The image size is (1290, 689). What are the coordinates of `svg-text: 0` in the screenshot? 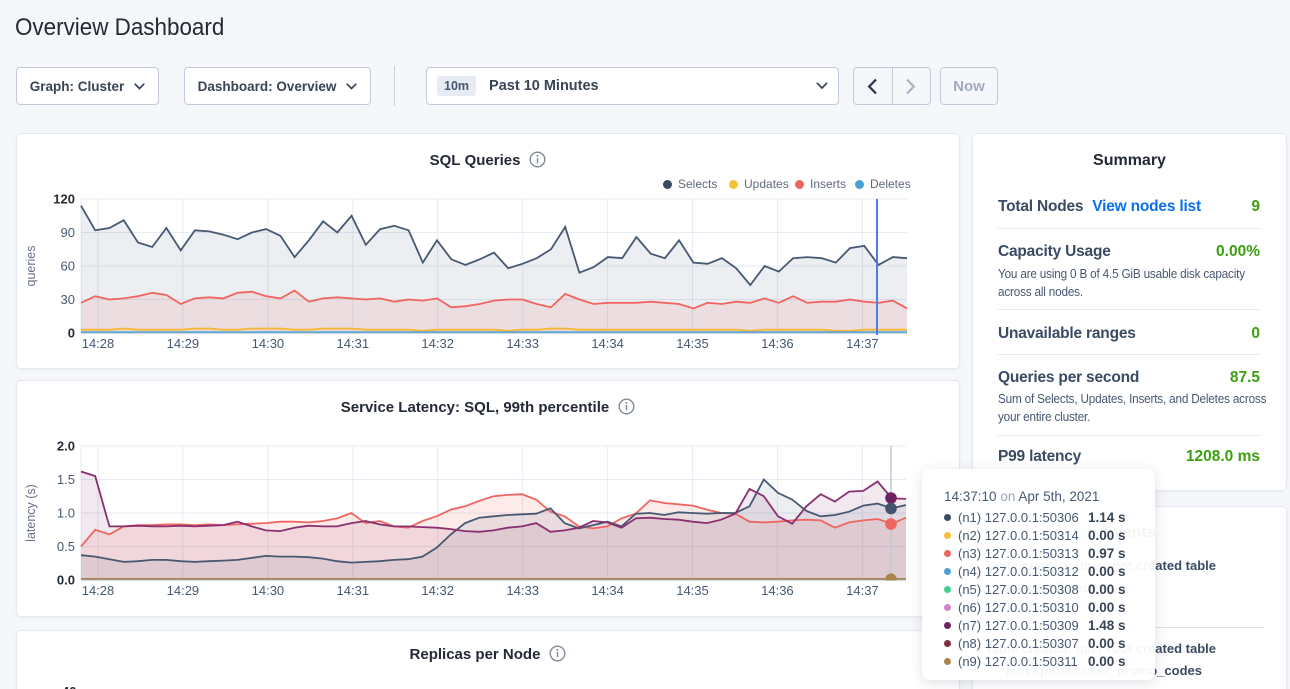 It's located at (71, 333).